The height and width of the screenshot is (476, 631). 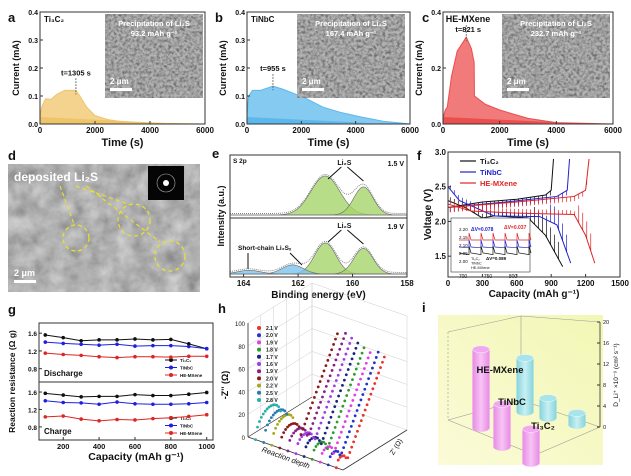 I want to click on z-tick-label: 40, so click(x=241, y=393).